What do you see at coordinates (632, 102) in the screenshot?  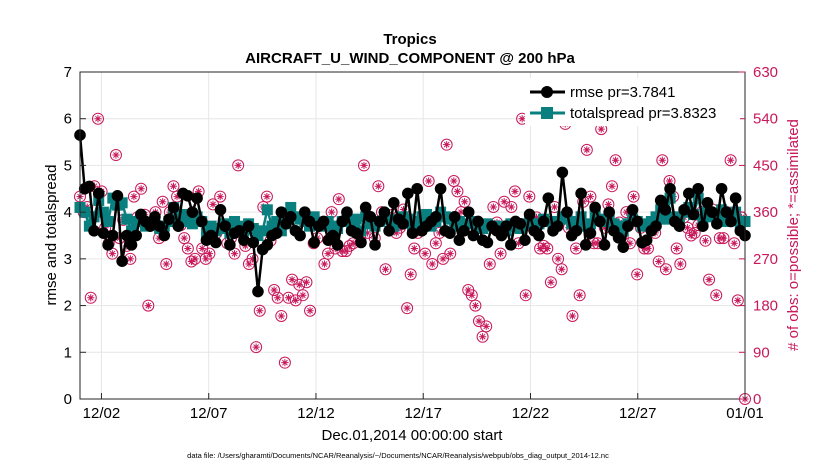 I see `legend-box` at bounding box center [632, 102].